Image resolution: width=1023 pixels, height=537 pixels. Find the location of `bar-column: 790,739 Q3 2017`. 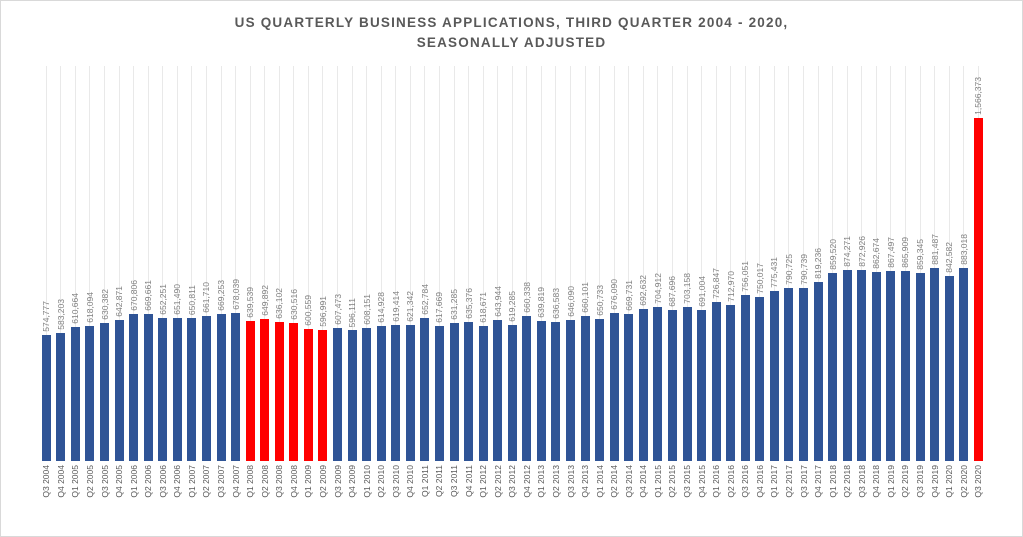

bar-column: 790,739 Q3 2017 is located at coordinates (803, 282).